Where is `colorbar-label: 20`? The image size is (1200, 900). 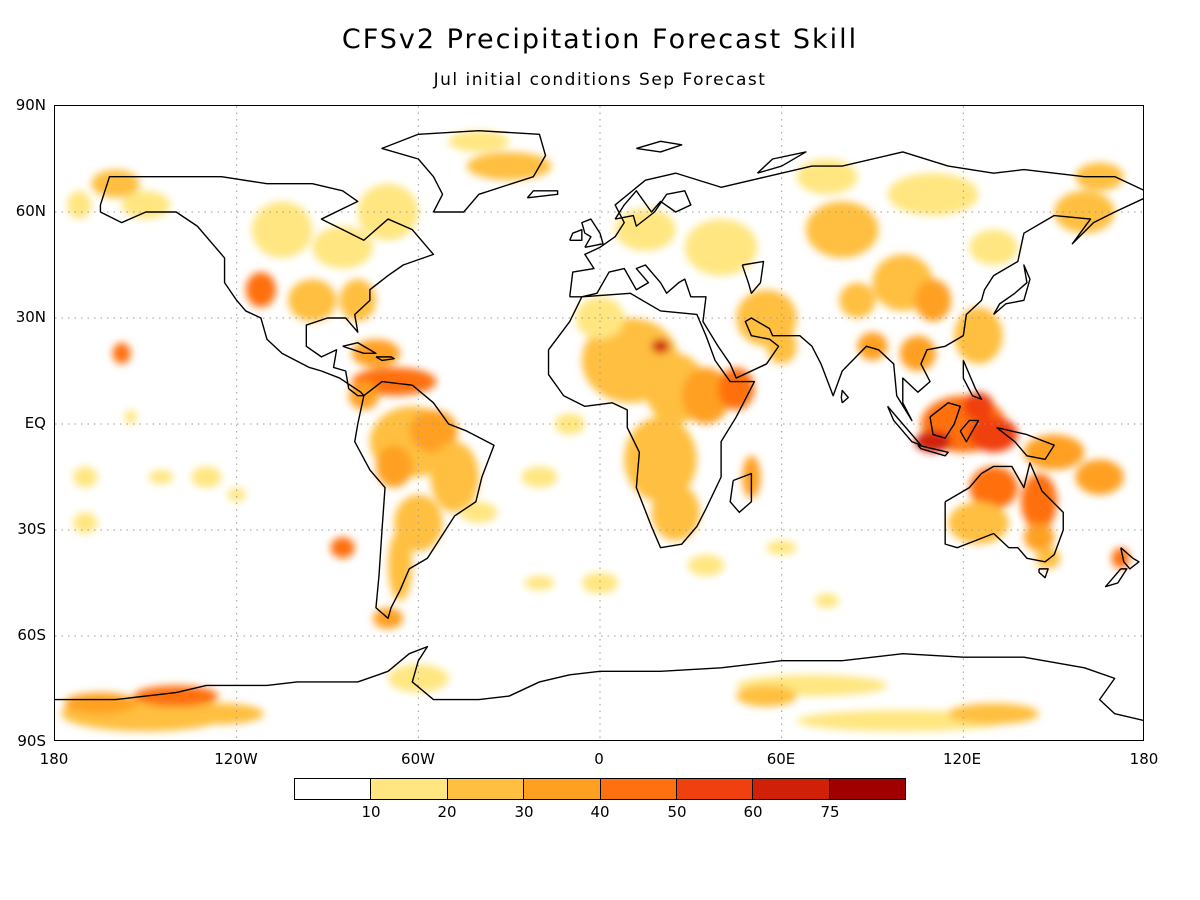 colorbar-label: 20 is located at coordinates (447, 812).